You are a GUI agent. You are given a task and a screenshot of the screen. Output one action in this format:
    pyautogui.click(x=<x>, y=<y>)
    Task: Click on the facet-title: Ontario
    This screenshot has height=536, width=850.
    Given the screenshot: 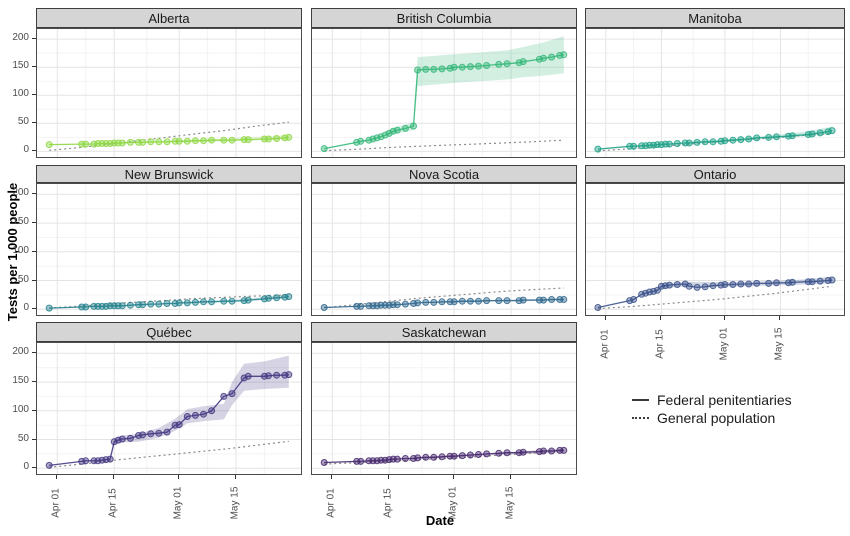 What is the action you would take?
    pyautogui.click(x=715, y=174)
    